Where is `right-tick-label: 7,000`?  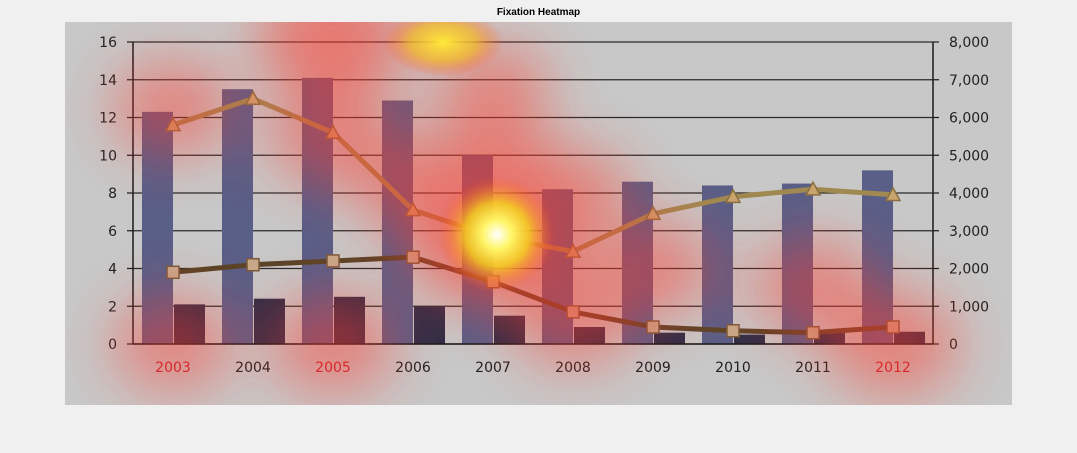 right-tick-label: 7,000 is located at coordinates (969, 81).